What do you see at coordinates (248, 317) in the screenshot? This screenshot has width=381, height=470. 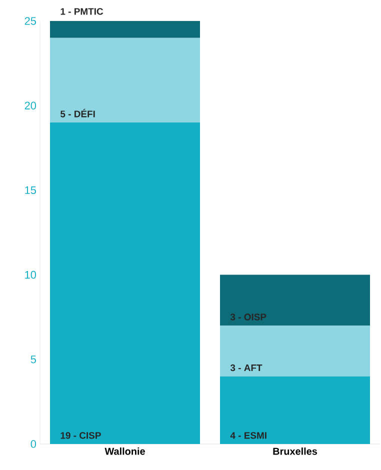 I see `data-label: 3 - OISP` at bounding box center [248, 317].